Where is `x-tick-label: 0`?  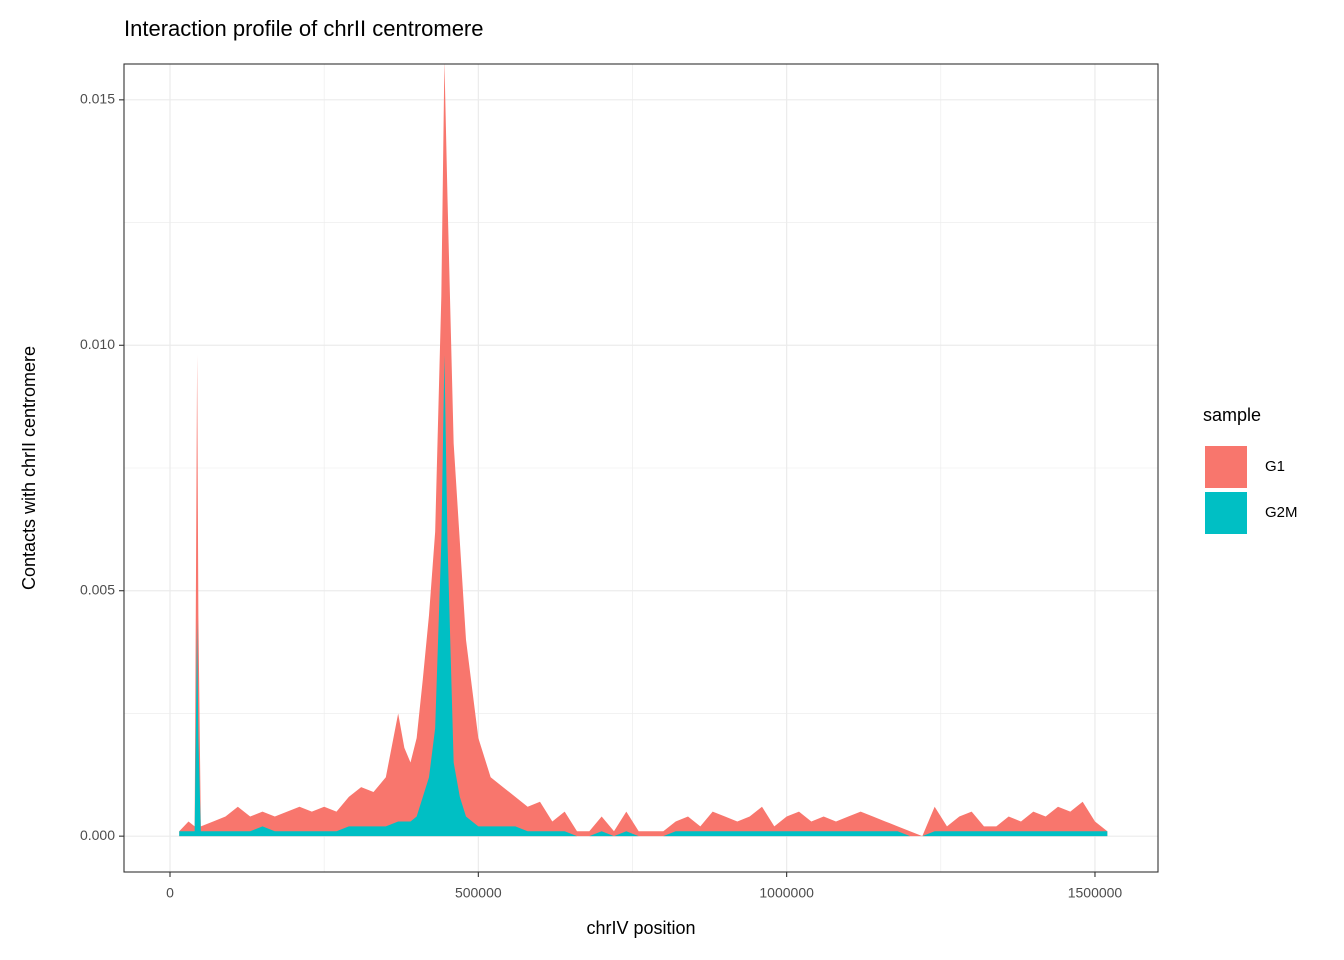
x-tick-label: 0 is located at coordinates (170, 893).